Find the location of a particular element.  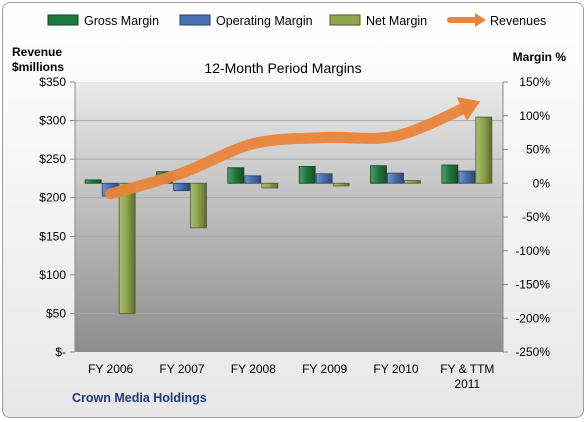

legend-label: Operating Margin is located at coordinates (264, 21).